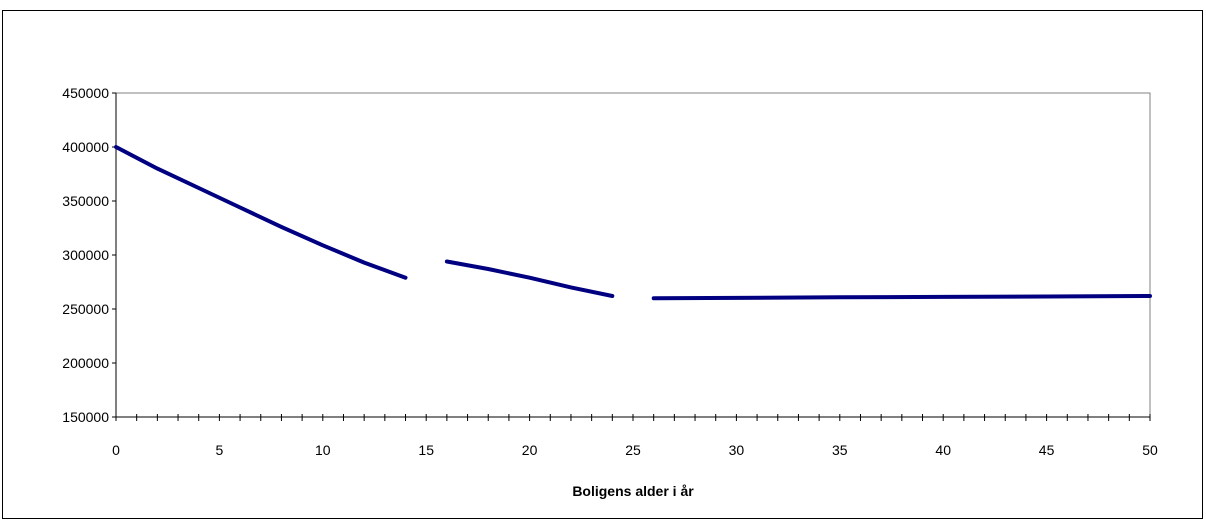 Image resolution: width=1206 pixels, height=521 pixels. What do you see at coordinates (1047, 450) in the screenshot?
I see `x-tick-label: 45` at bounding box center [1047, 450].